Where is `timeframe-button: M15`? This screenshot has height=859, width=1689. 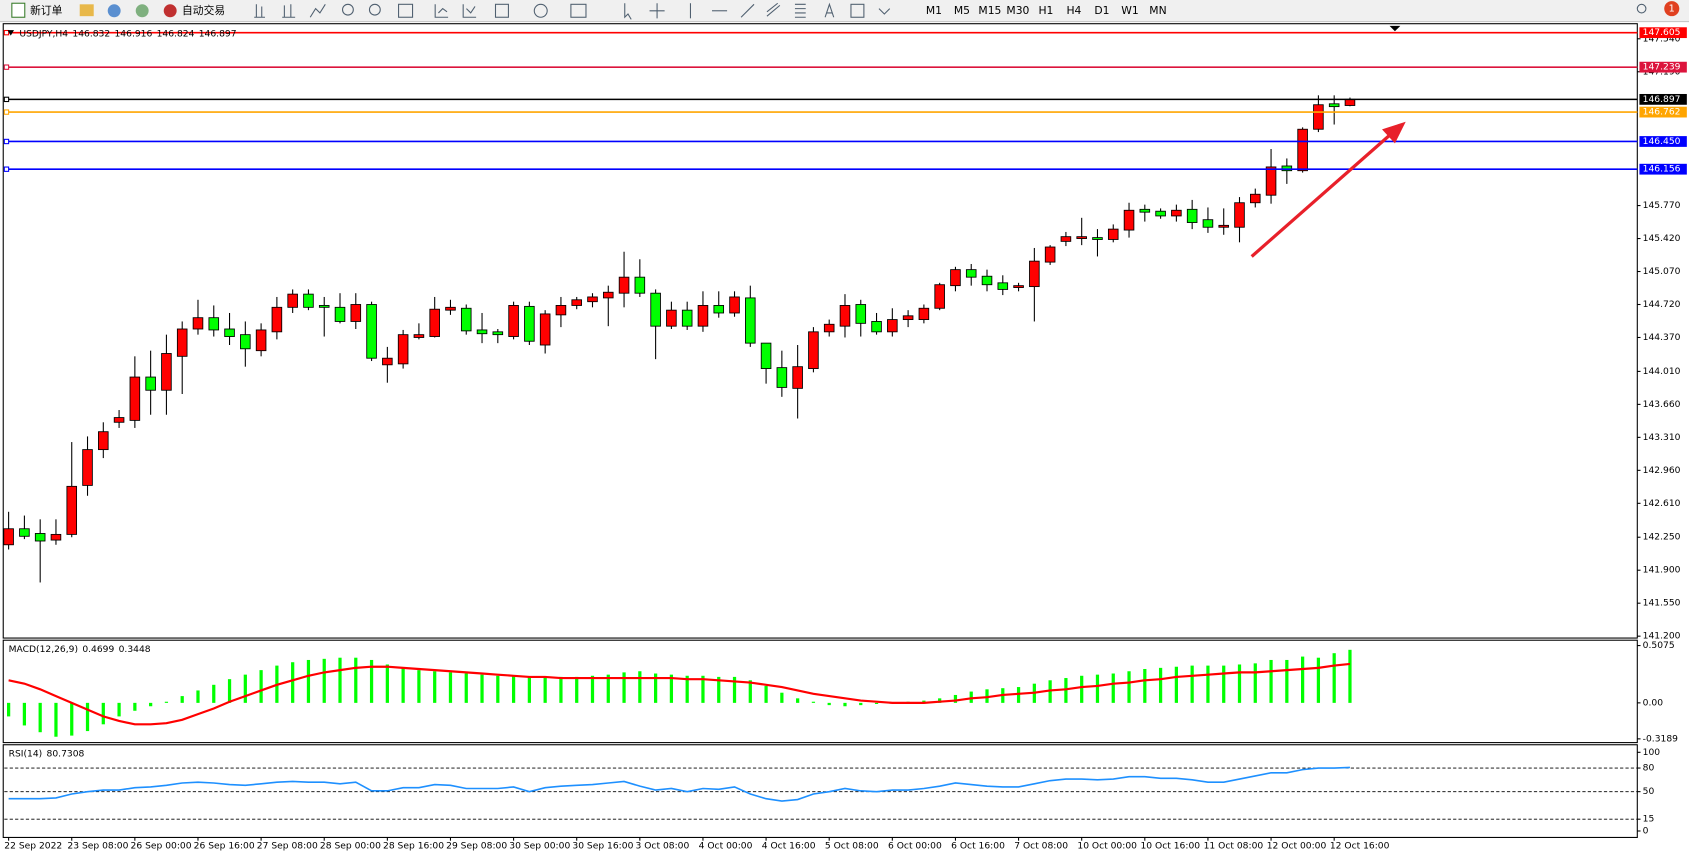 timeframe-button: M15 is located at coordinates (989, 10).